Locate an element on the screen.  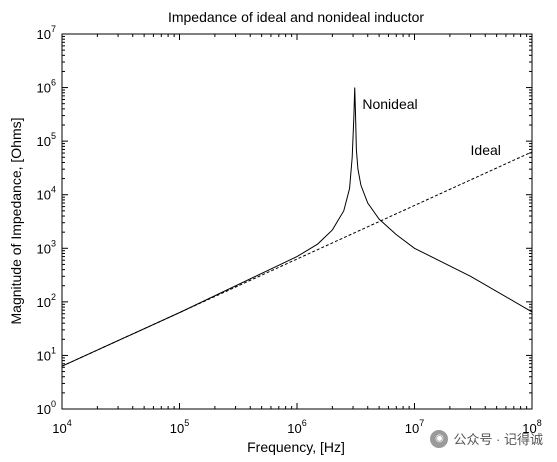
y-tick-label: 10⁵ is located at coordinates (46, 140).